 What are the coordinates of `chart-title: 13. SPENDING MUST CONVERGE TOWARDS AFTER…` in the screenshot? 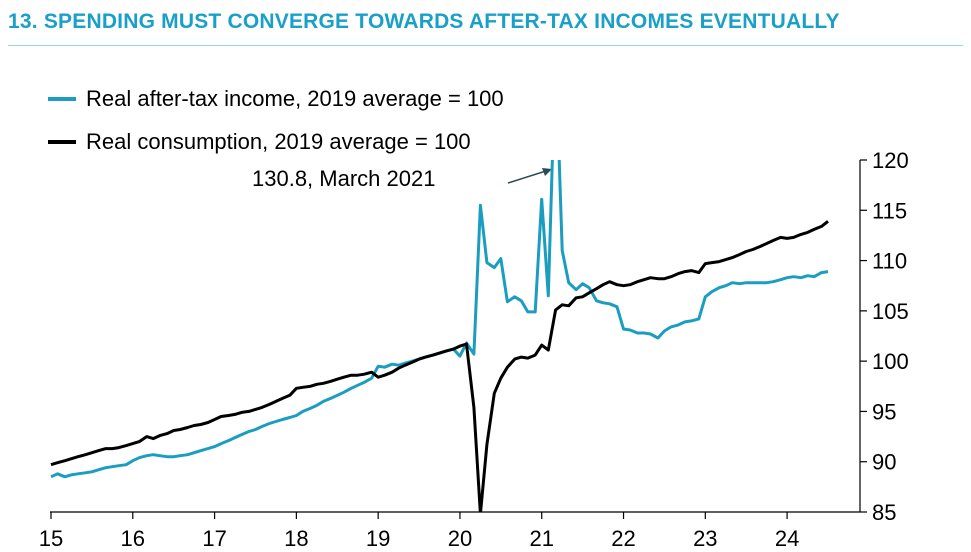 It's located at (424, 21).